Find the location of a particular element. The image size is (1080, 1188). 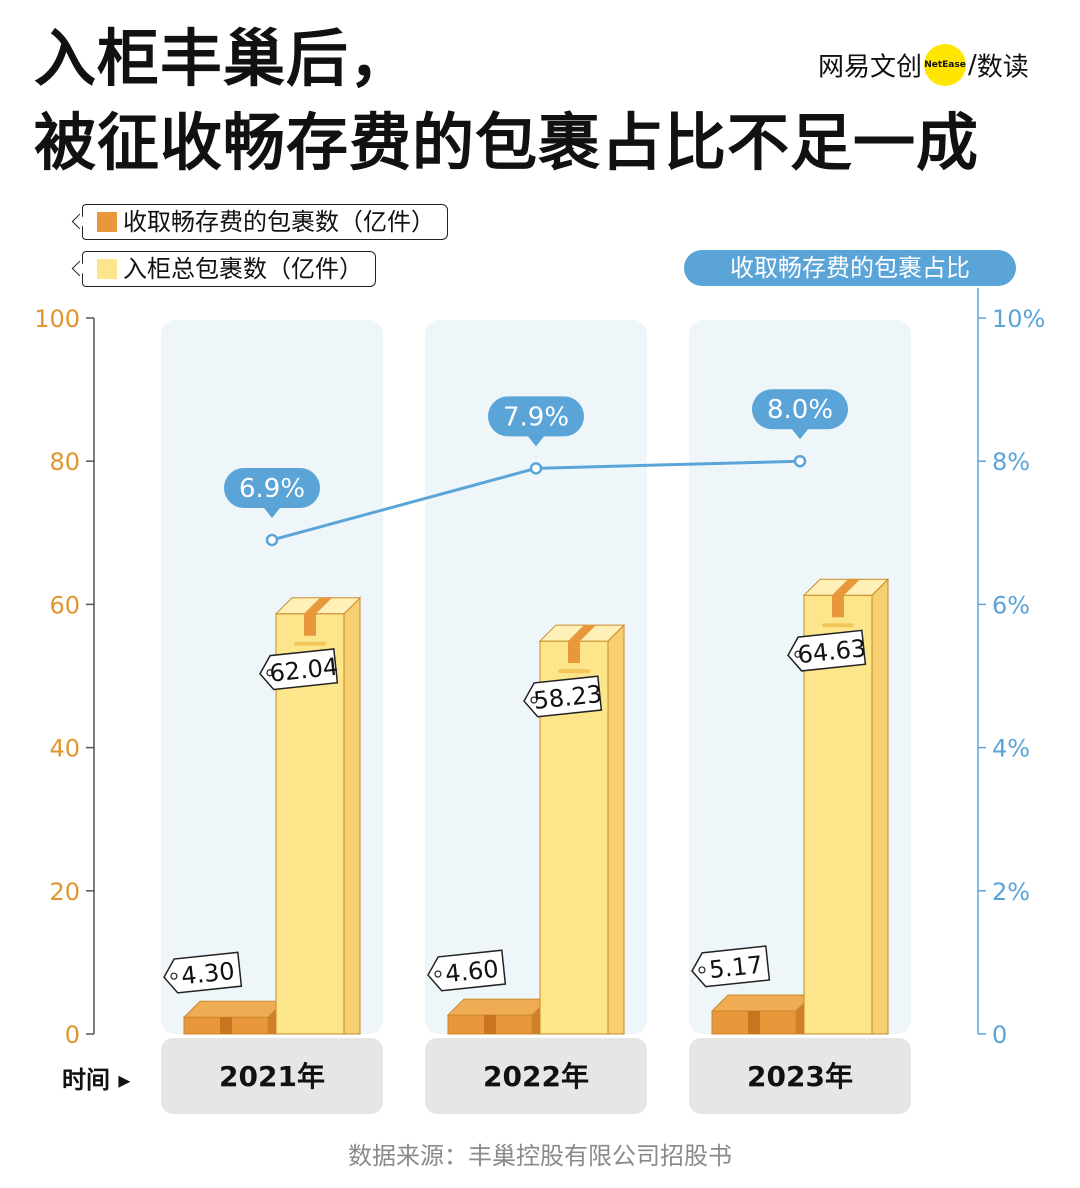

source-note: 数据来源：丰巢控股有限公司招股书 is located at coordinates (540, 1156).